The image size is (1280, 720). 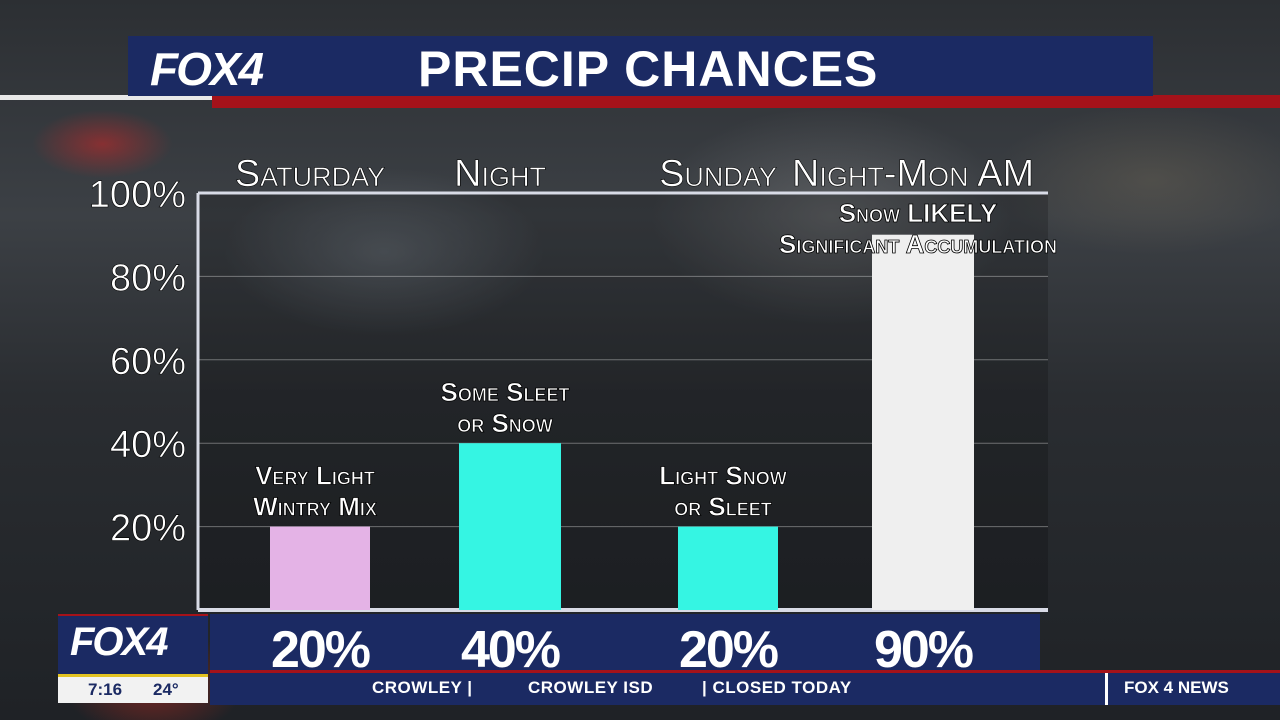 What do you see at coordinates (913, 174) in the screenshot?
I see `category-label: Night-Mon AM` at bounding box center [913, 174].